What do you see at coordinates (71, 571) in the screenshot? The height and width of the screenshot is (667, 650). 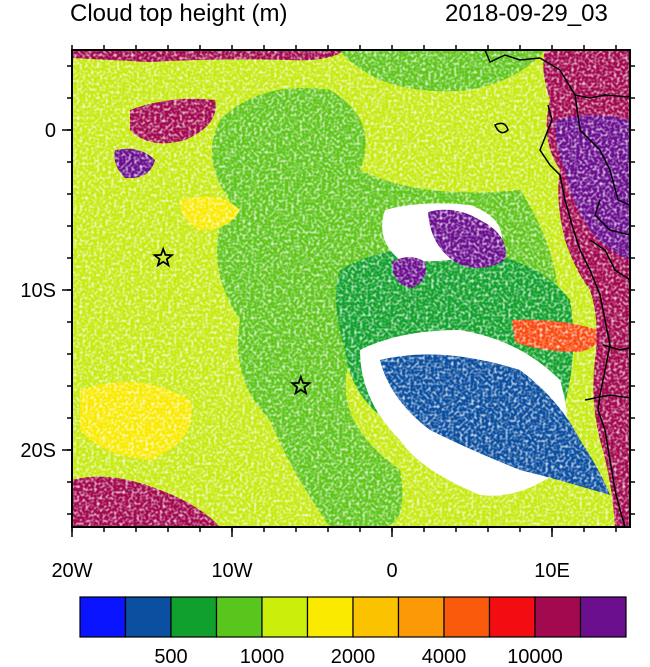 I see `x-tick-label: 20W` at bounding box center [71, 571].